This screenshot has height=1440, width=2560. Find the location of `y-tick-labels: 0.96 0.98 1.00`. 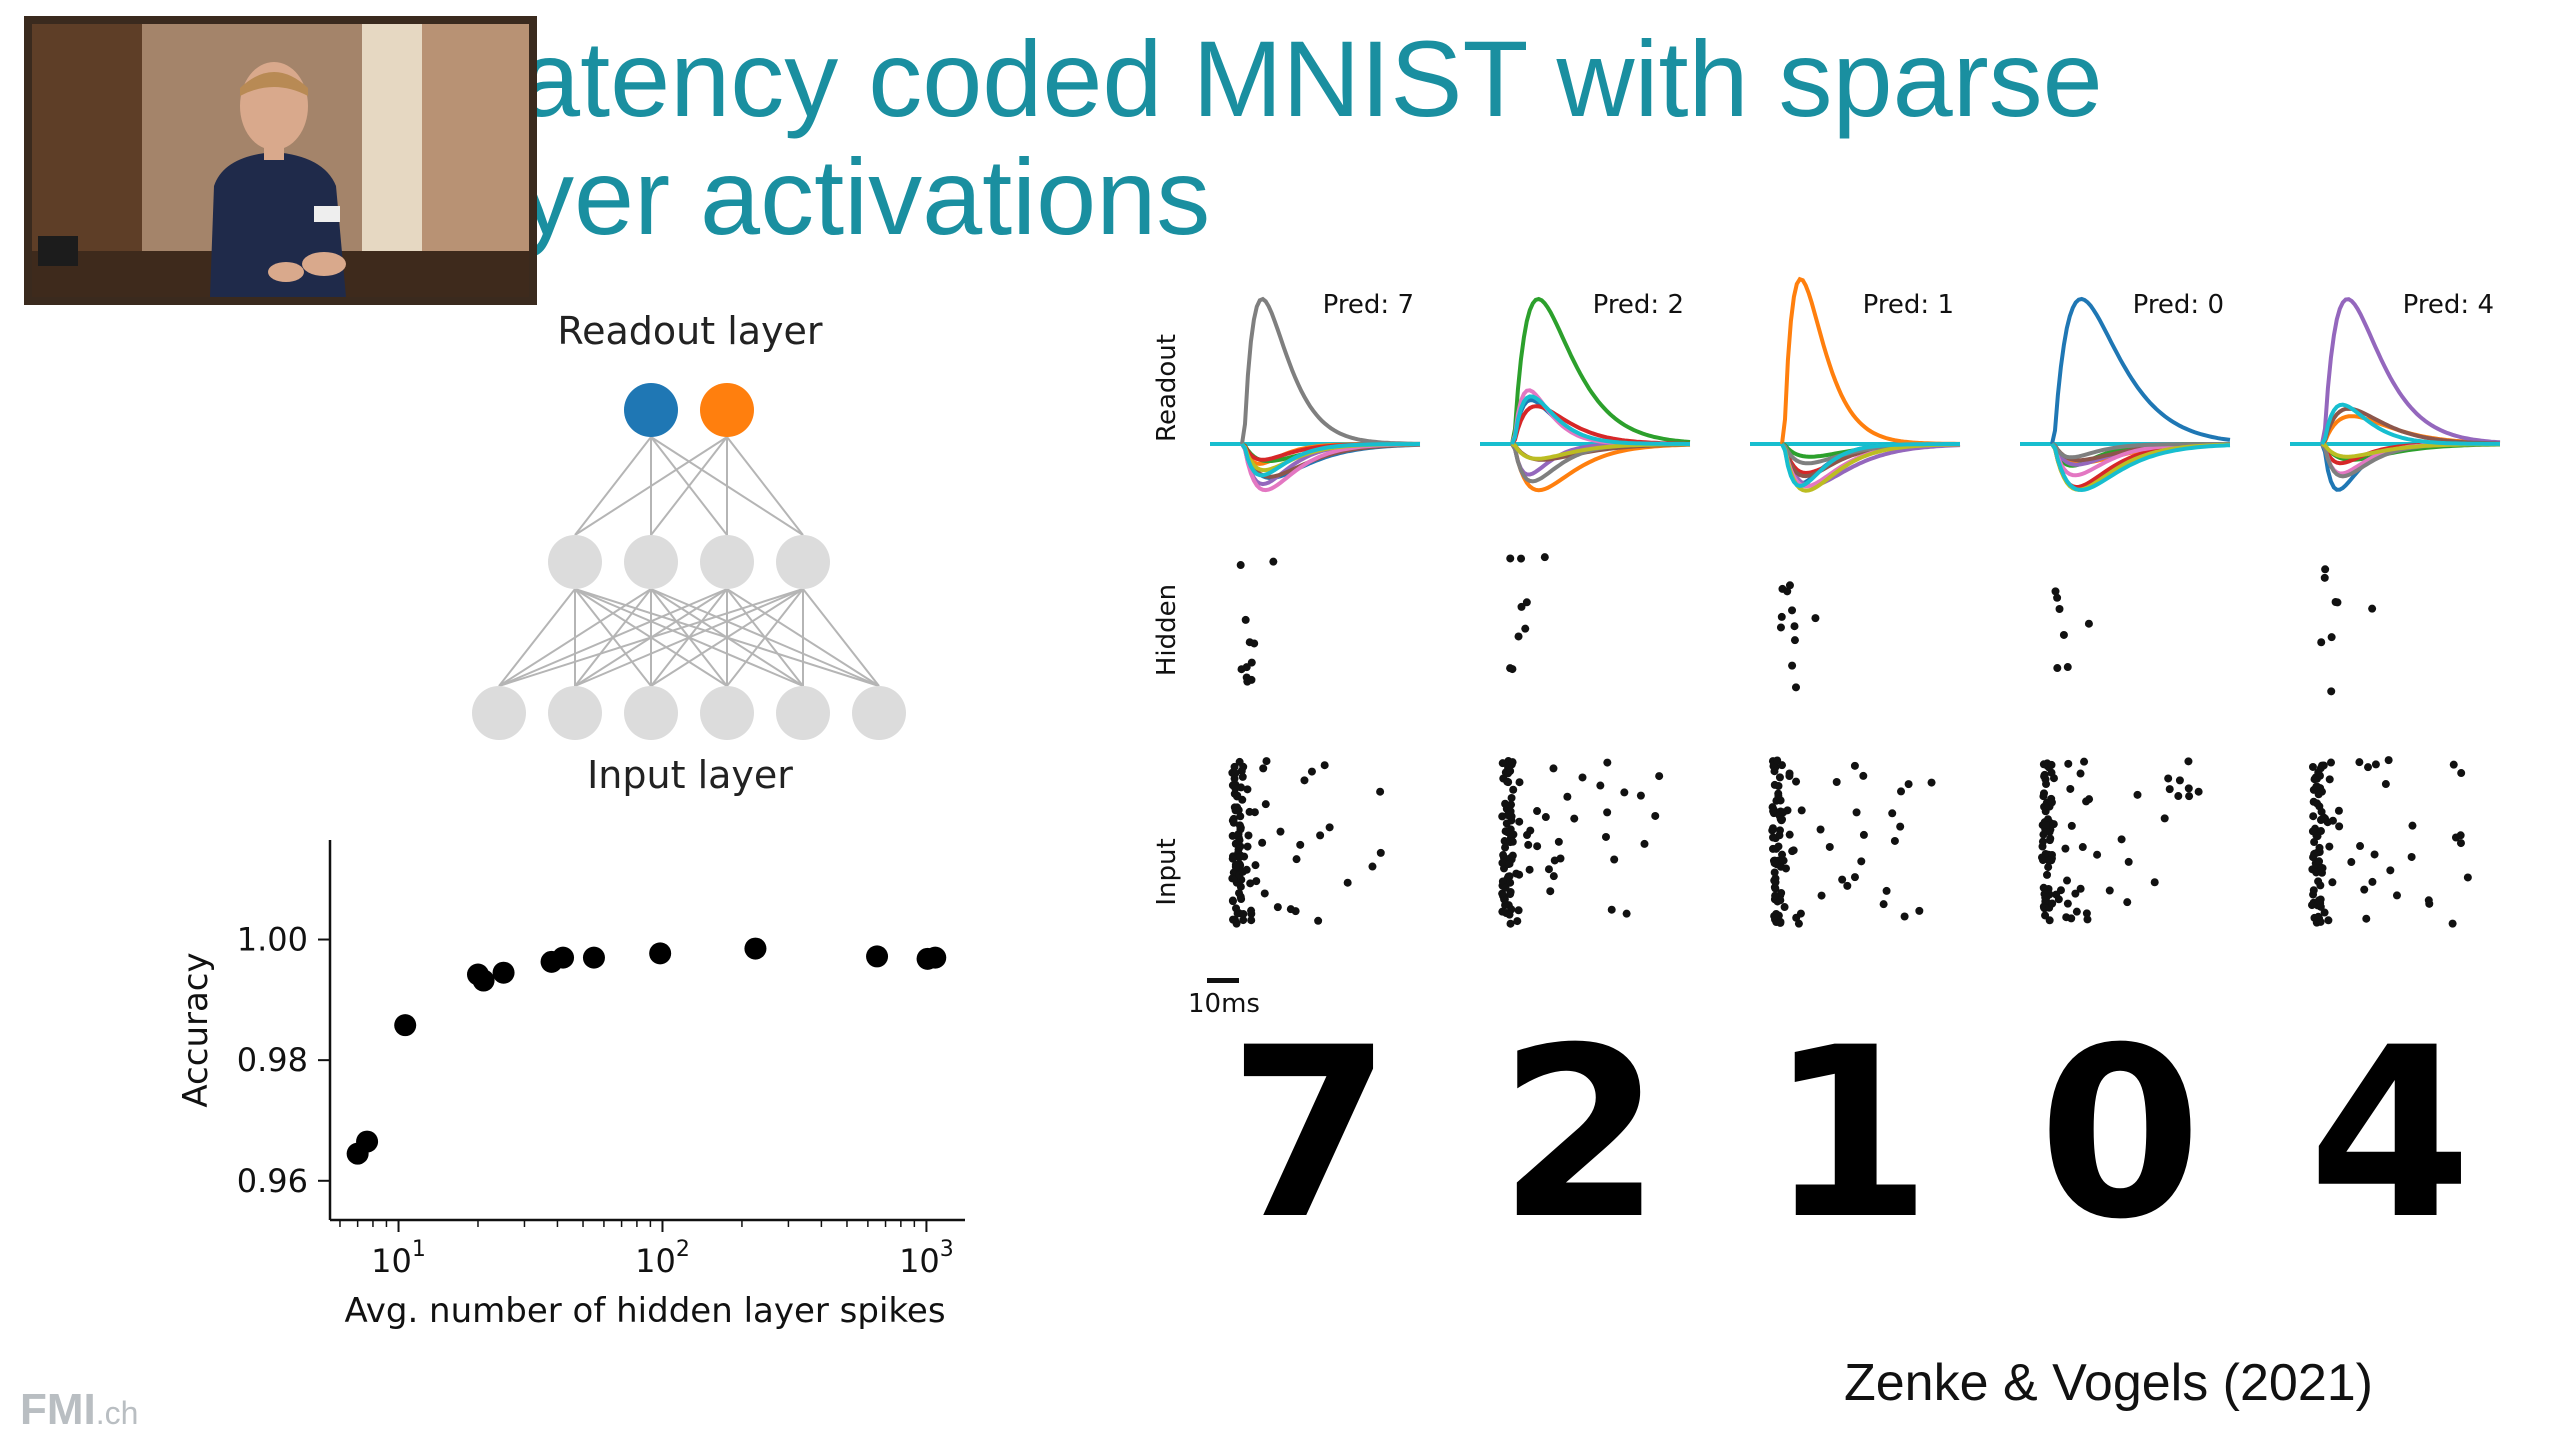

y-tick-labels: 0.96 0.98 1.00 is located at coordinates (272, 1060).